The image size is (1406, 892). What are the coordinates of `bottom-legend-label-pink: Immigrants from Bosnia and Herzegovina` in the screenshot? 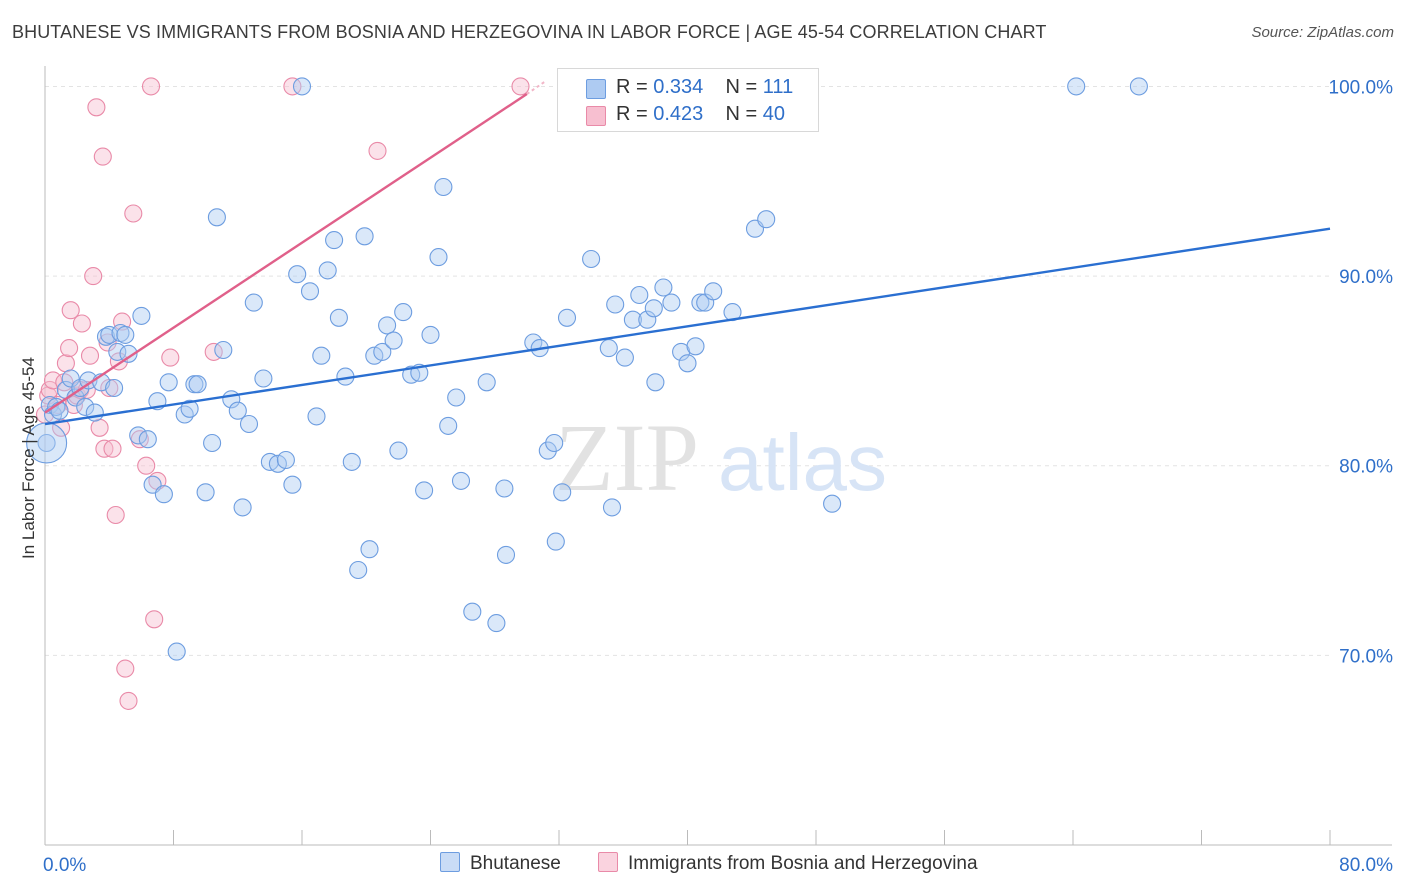 It's located at (803, 863).